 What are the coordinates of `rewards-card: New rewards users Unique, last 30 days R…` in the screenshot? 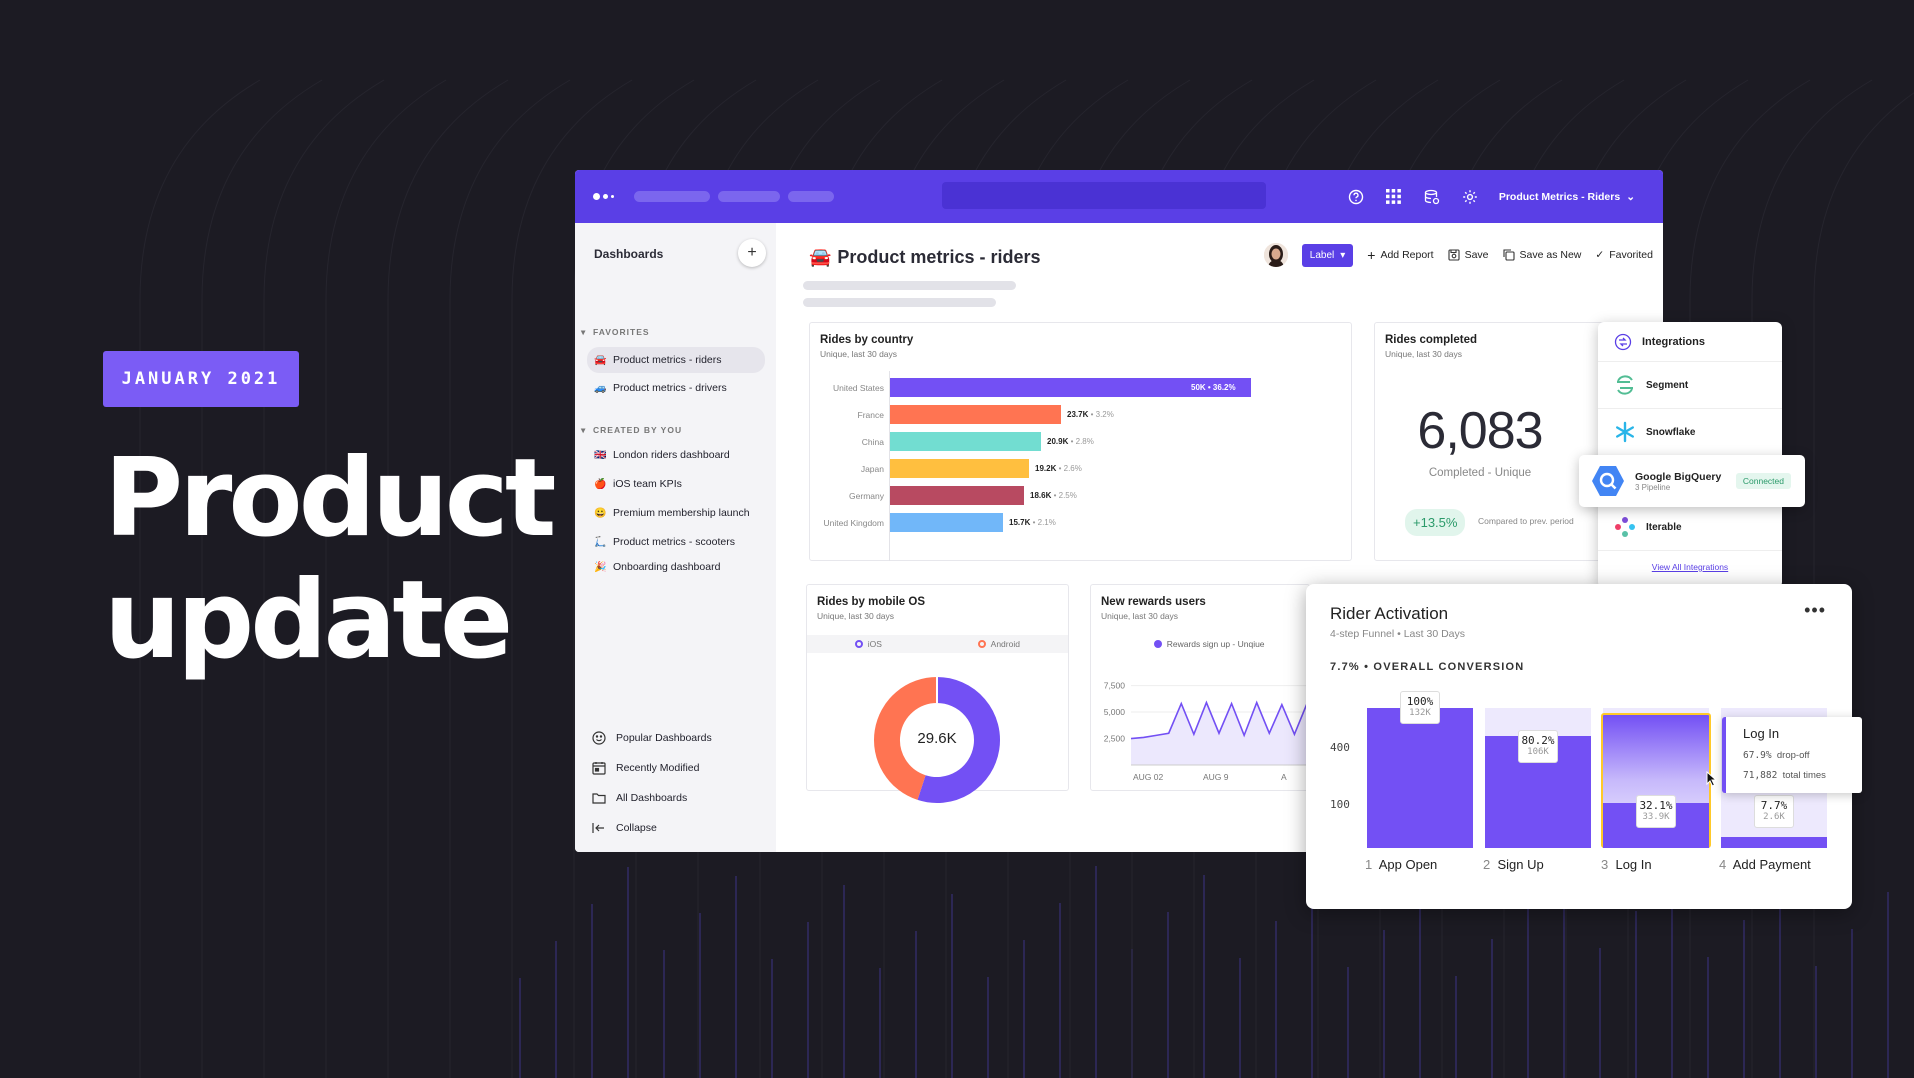 It's located at (1200, 687).